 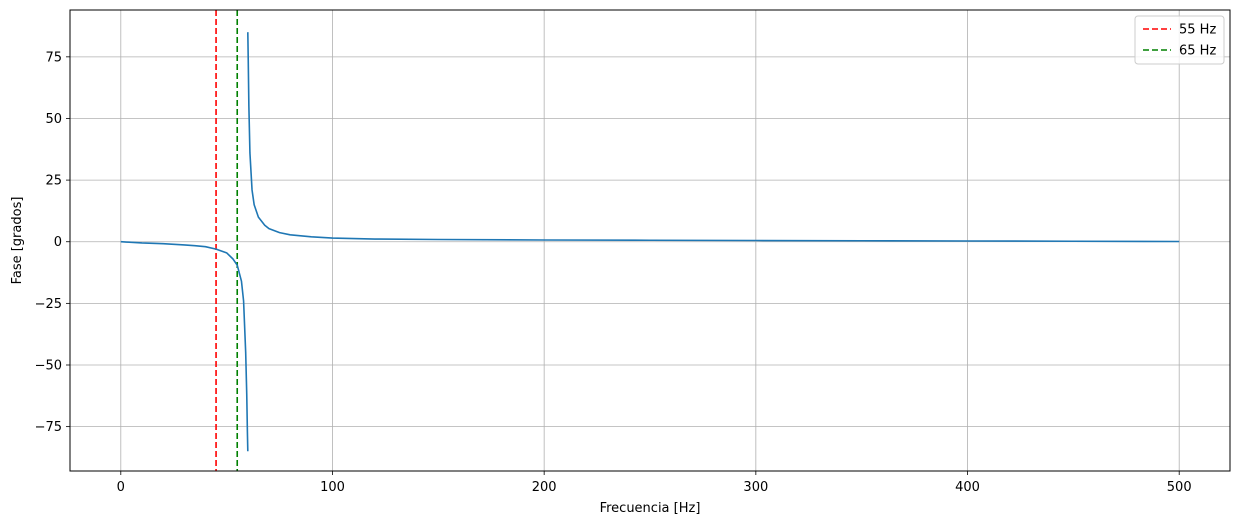 What do you see at coordinates (53, 181) in the screenshot?
I see `y-tick-label: 25` at bounding box center [53, 181].